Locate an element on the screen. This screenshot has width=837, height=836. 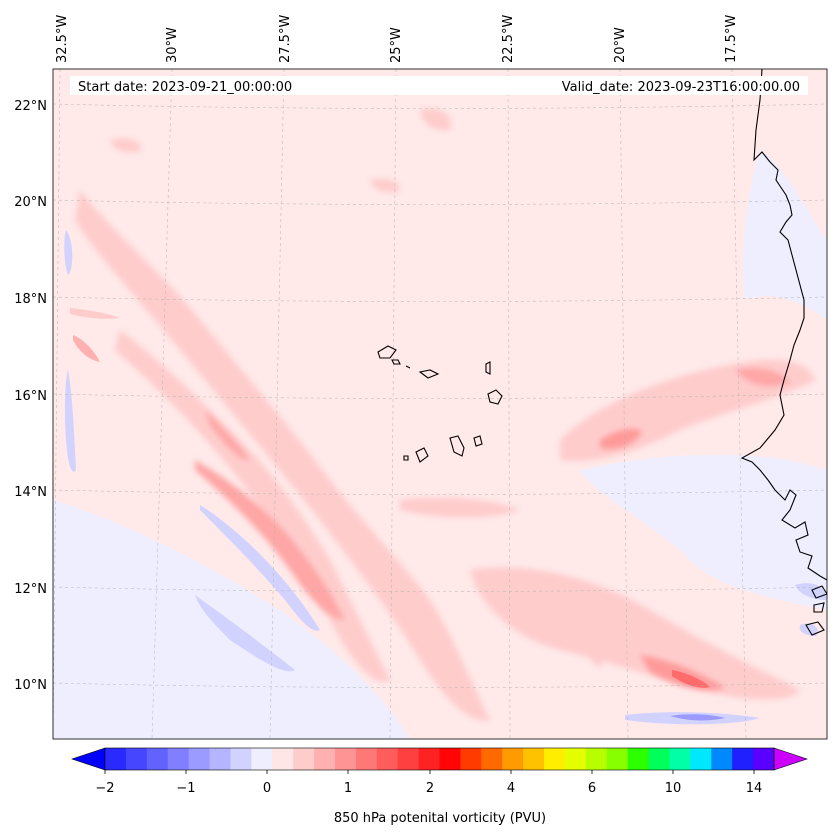
west-coast-streak is located at coordinates (86, 348).